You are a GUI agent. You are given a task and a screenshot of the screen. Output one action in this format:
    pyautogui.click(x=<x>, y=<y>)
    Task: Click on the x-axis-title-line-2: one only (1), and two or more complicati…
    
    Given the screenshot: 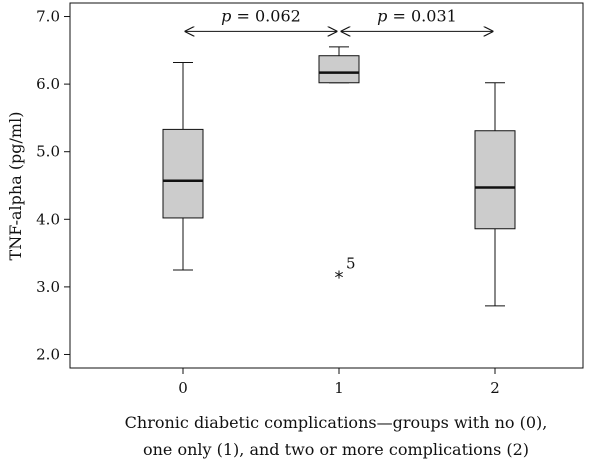 What is the action you would take?
    pyautogui.click(x=336, y=449)
    